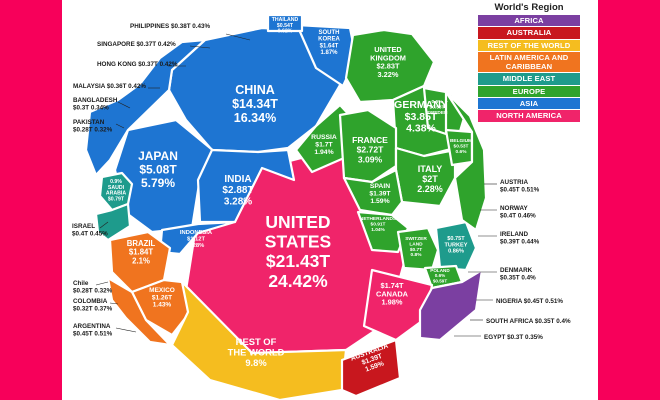 The height and width of the screenshot is (400, 660). I want to click on cell-label-uk: UNITED KINGDOM $2.83T 3.22%, so click(388, 62).